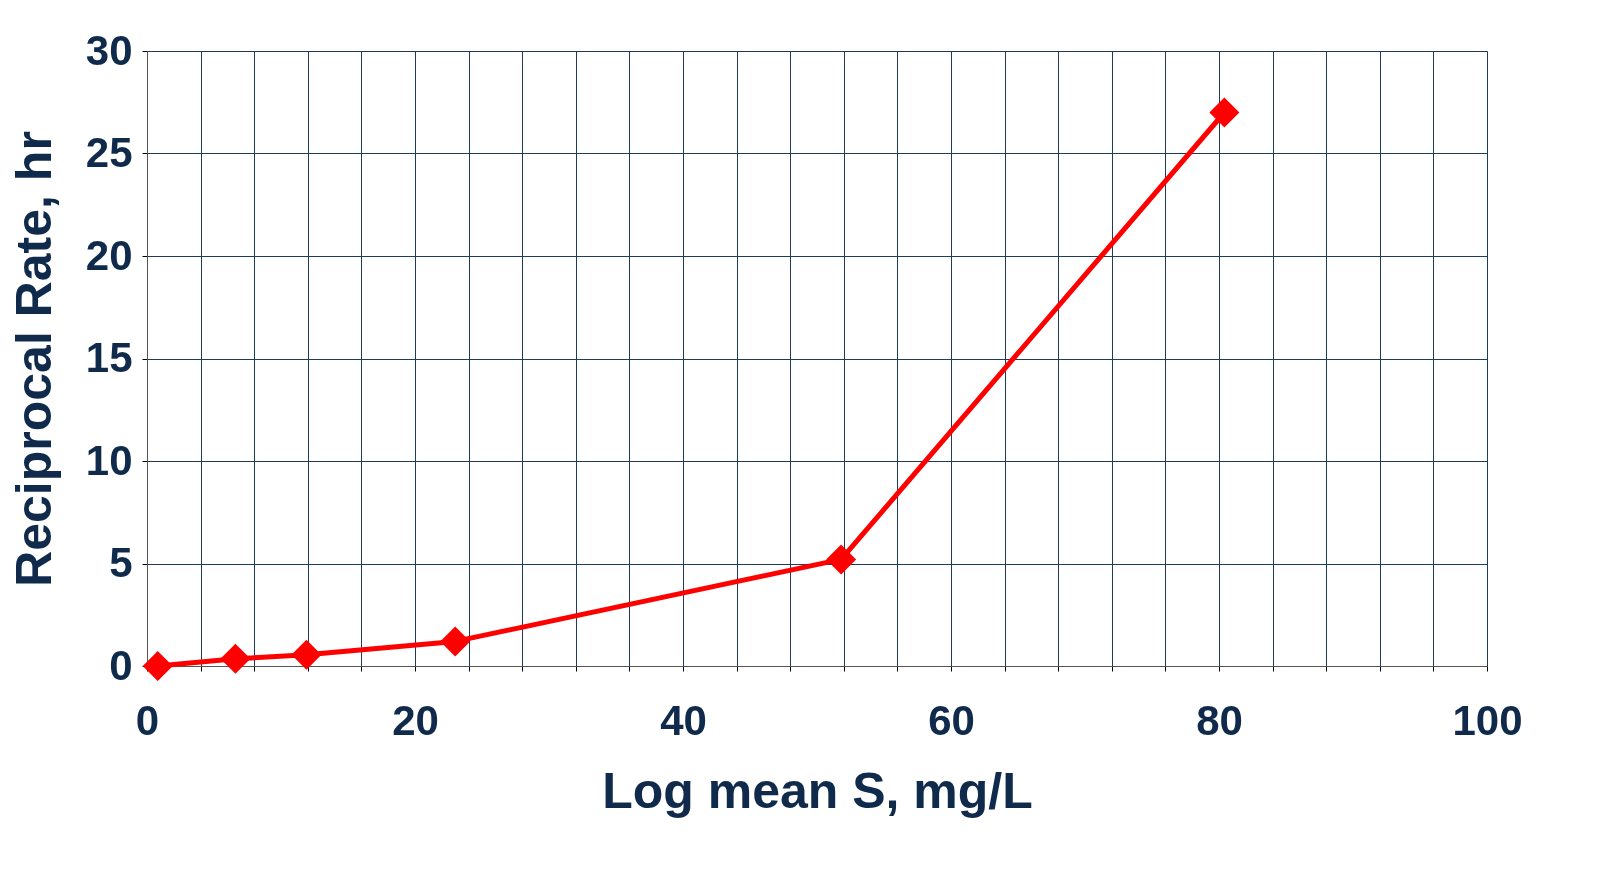  What do you see at coordinates (951, 720) in the screenshot?
I see `x-tick-label: 60` at bounding box center [951, 720].